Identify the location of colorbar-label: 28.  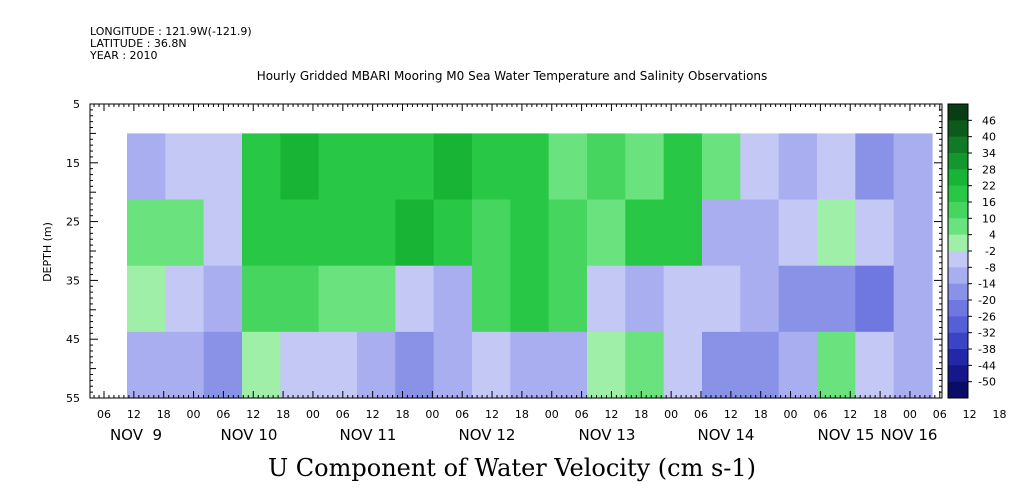
(989, 169).